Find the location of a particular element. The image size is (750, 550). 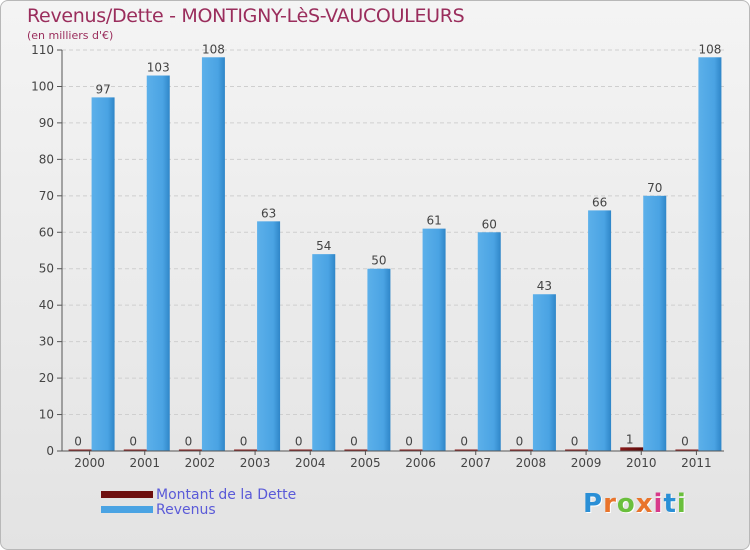

x-tick-label-2009: 2009 is located at coordinates (586, 463).